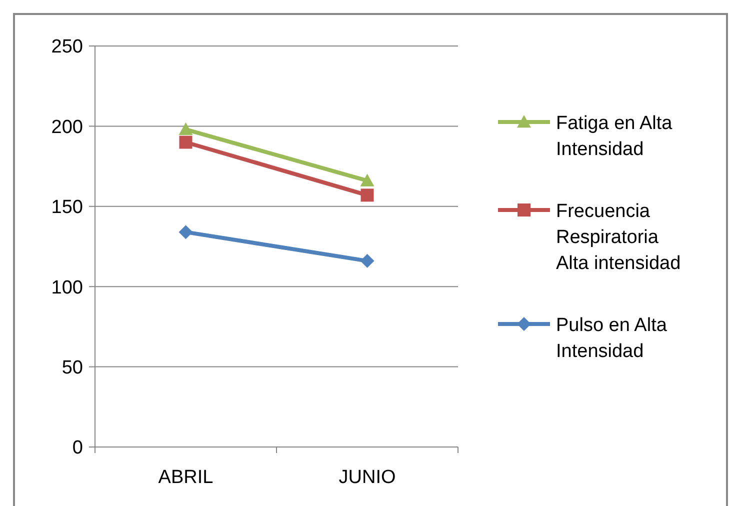  Describe the element at coordinates (77, 448) in the screenshot. I see `y-tick-label: 0` at that location.